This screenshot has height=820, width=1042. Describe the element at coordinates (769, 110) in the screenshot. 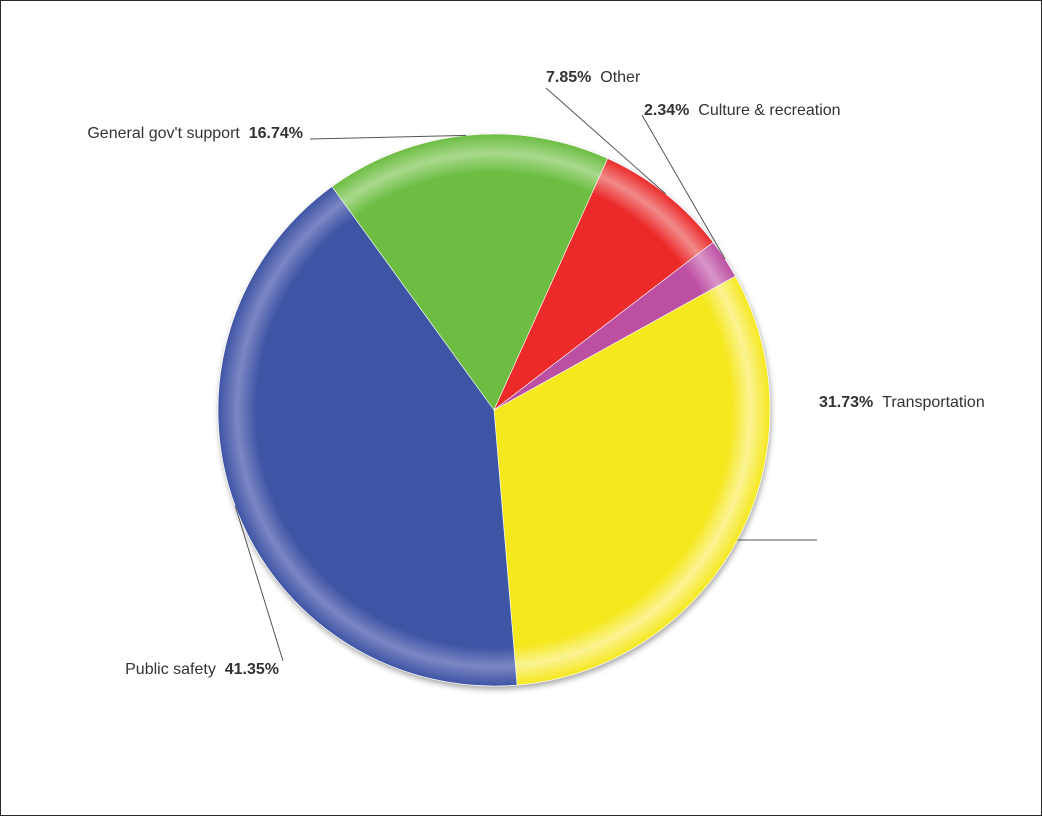

I see `slice-name: Culture & recreation` at that location.